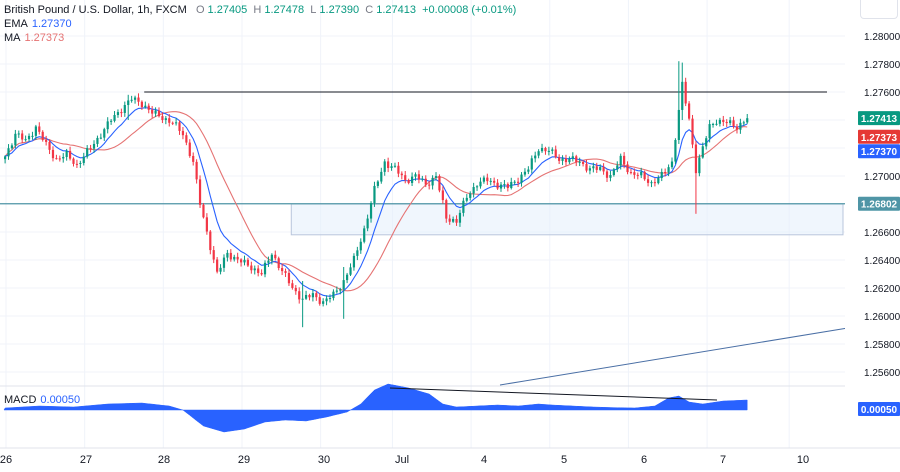 The width and height of the screenshot is (900, 472). Describe the element at coordinates (42, 400) in the screenshot. I see `macd-legend: MACD 0.00050` at that location.